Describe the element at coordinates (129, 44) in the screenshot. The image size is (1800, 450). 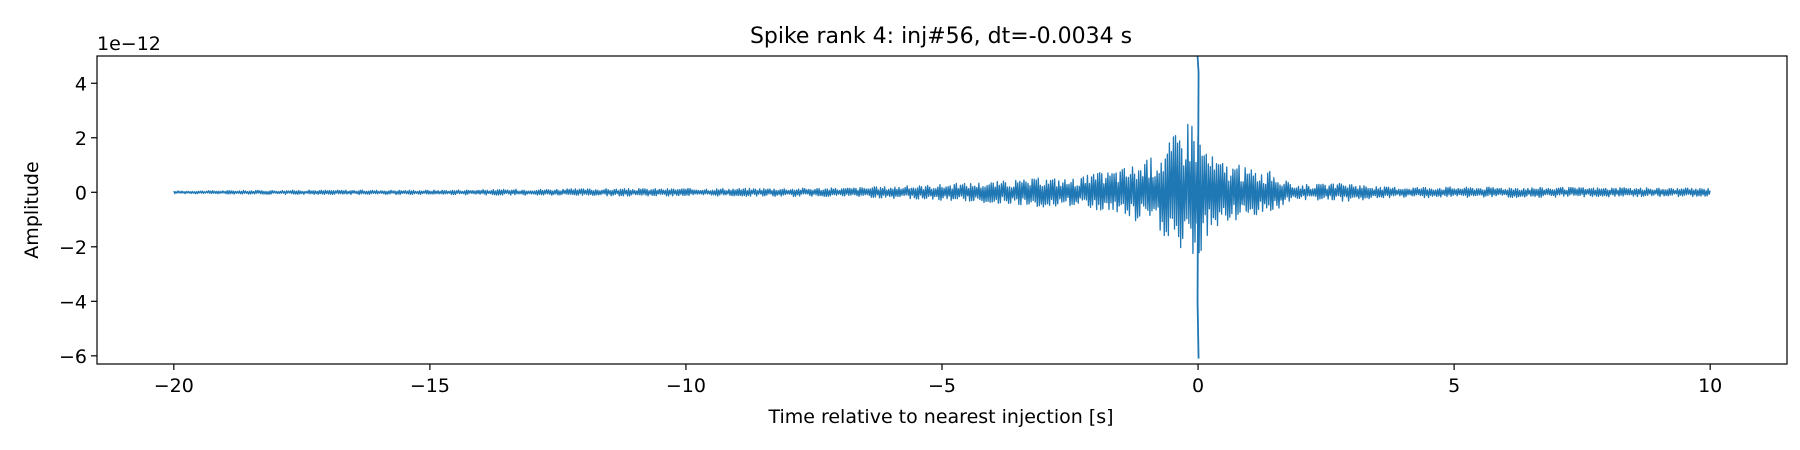
I see `y-offset-label: 1e−12` at that location.